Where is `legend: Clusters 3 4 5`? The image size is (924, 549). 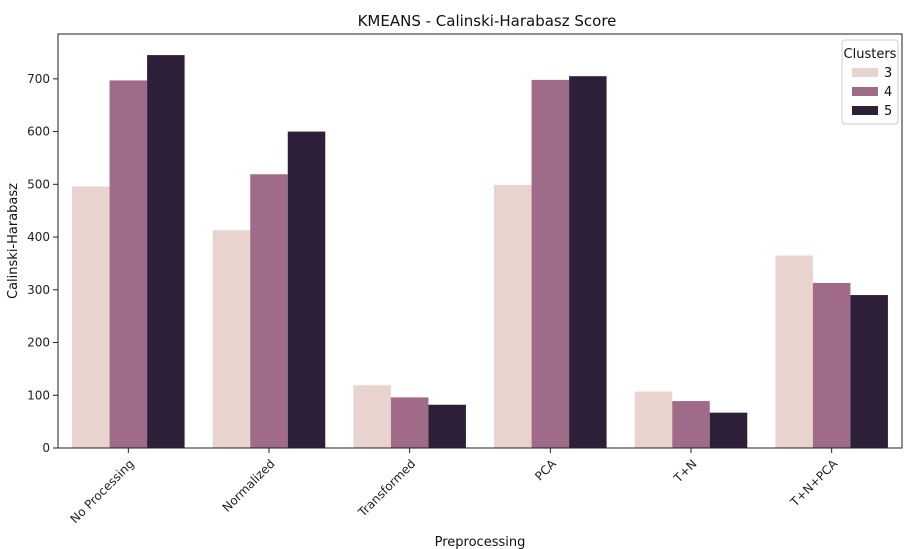 legend: Clusters 3 4 5 is located at coordinates (870, 82).